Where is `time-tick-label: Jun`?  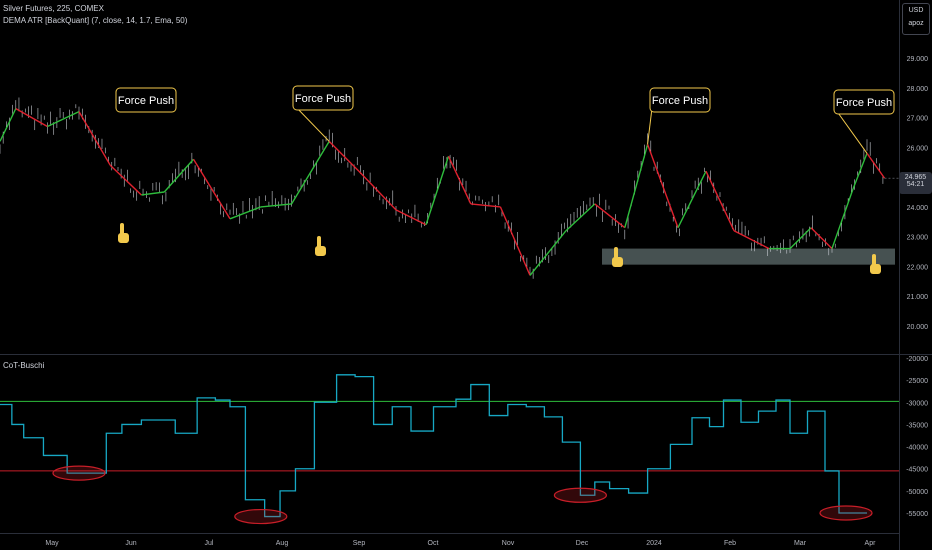
time-tick-label: Jun is located at coordinates (130, 543).